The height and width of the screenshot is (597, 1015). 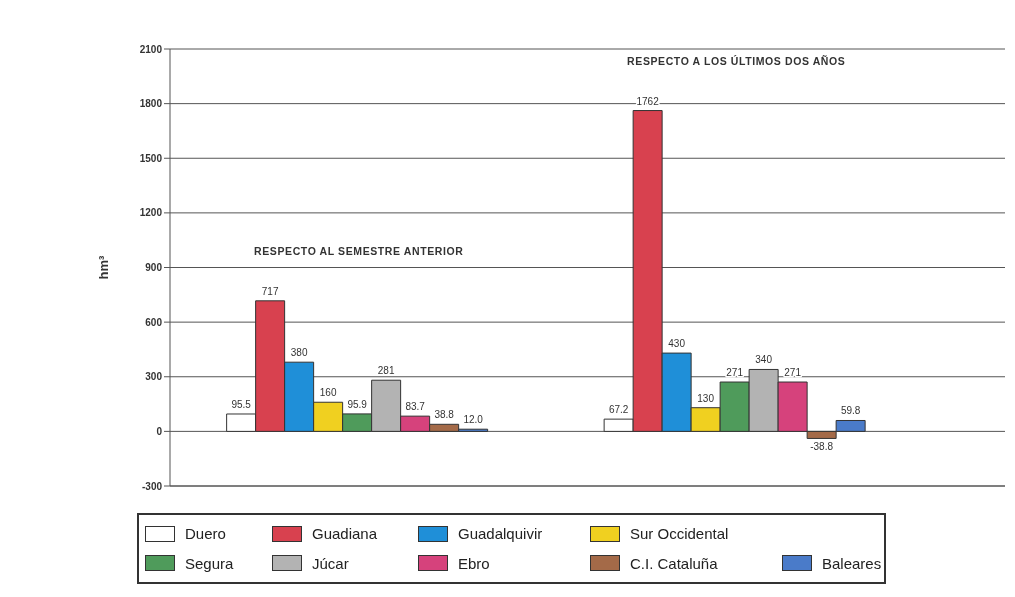 What do you see at coordinates (151, 158) in the screenshot?
I see `y-tick-label: 1500` at bounding box center [151, 158].